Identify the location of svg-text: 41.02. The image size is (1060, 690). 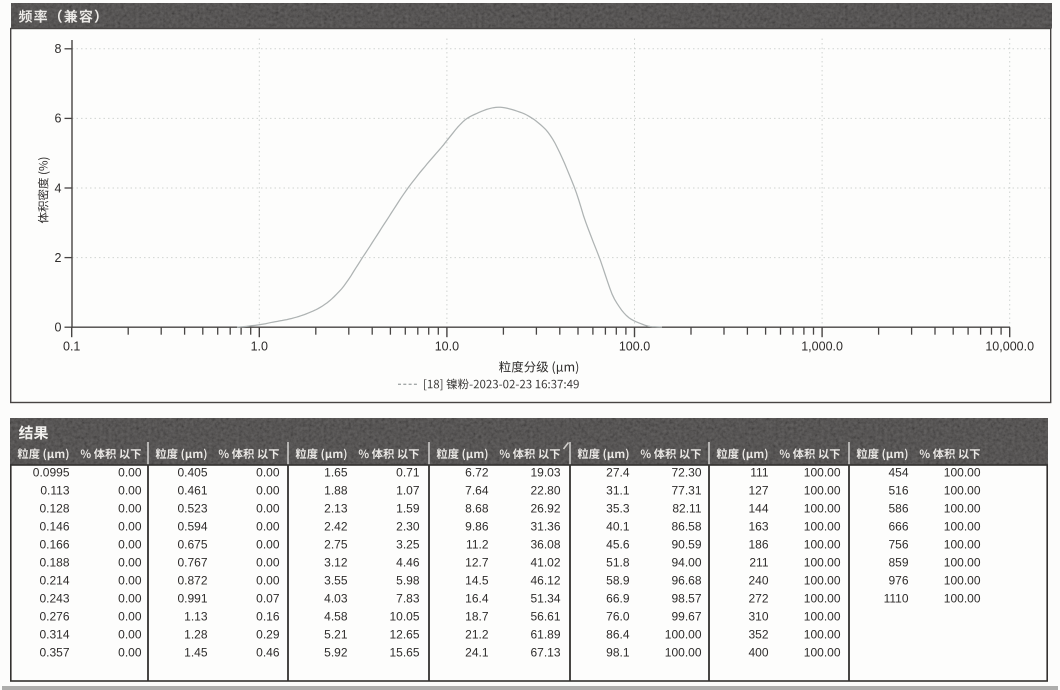
(545, 562).